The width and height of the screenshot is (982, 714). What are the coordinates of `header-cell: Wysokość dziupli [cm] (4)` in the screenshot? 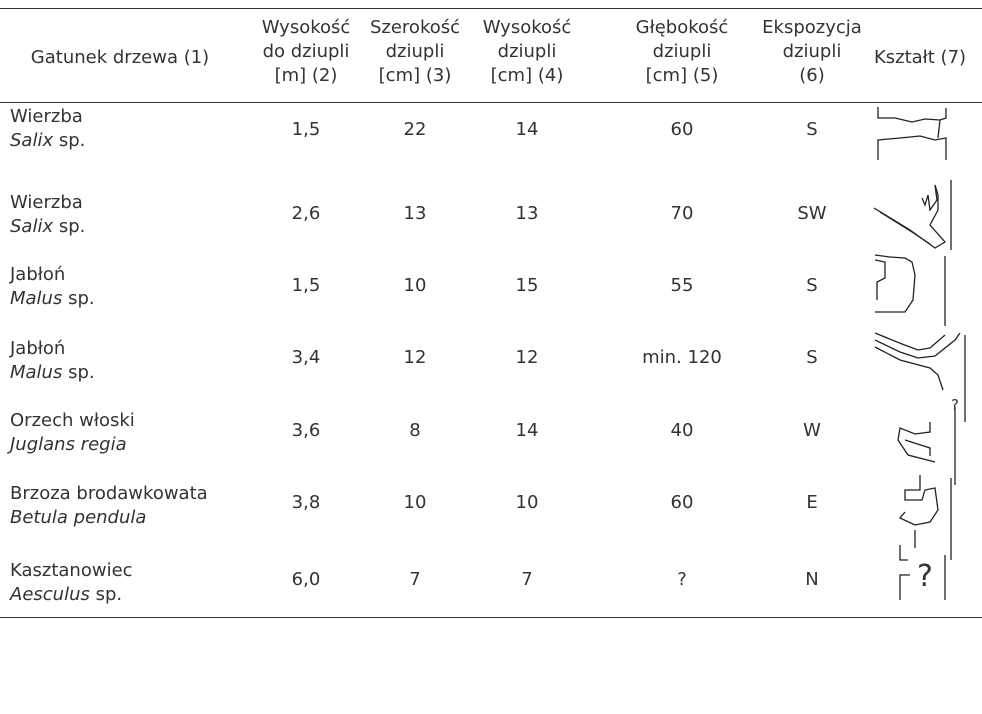 It's located at (527, 52).